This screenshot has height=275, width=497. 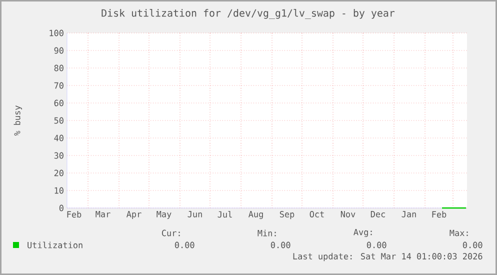 What do you see at coordinates (348, 214) in the screenshot?
I see `x-tick-label: Nov` at bounding box center [348, 214].